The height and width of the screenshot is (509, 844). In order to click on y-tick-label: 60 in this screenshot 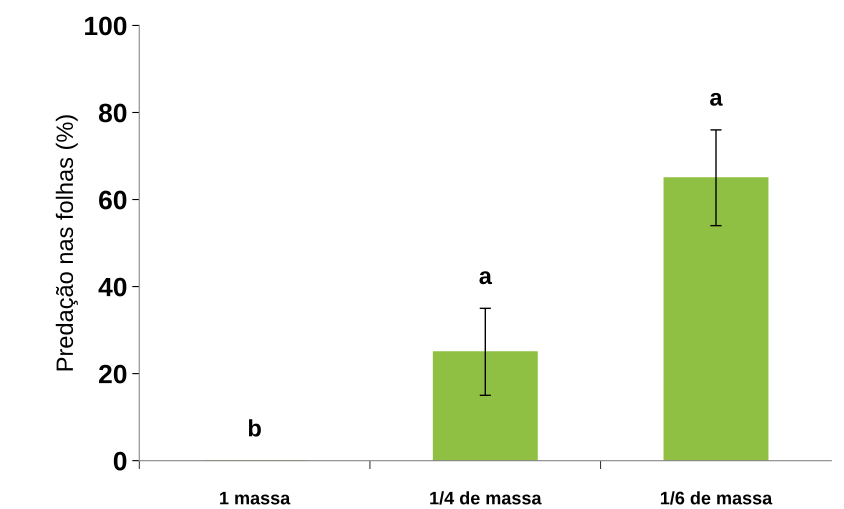, I will do `click(112, 200)`.